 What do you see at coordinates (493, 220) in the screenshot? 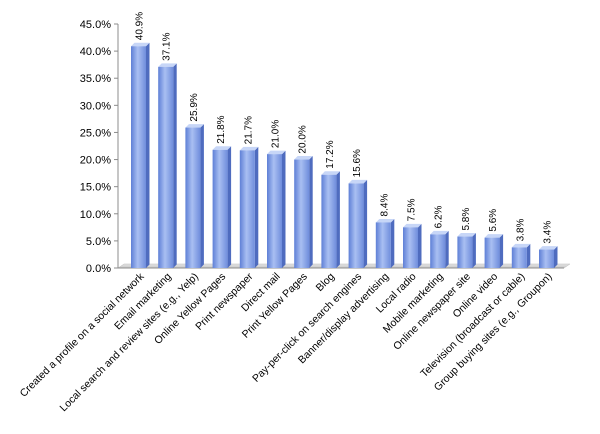
I see `data-label: 5.6%` at bounding box center [493, 220].